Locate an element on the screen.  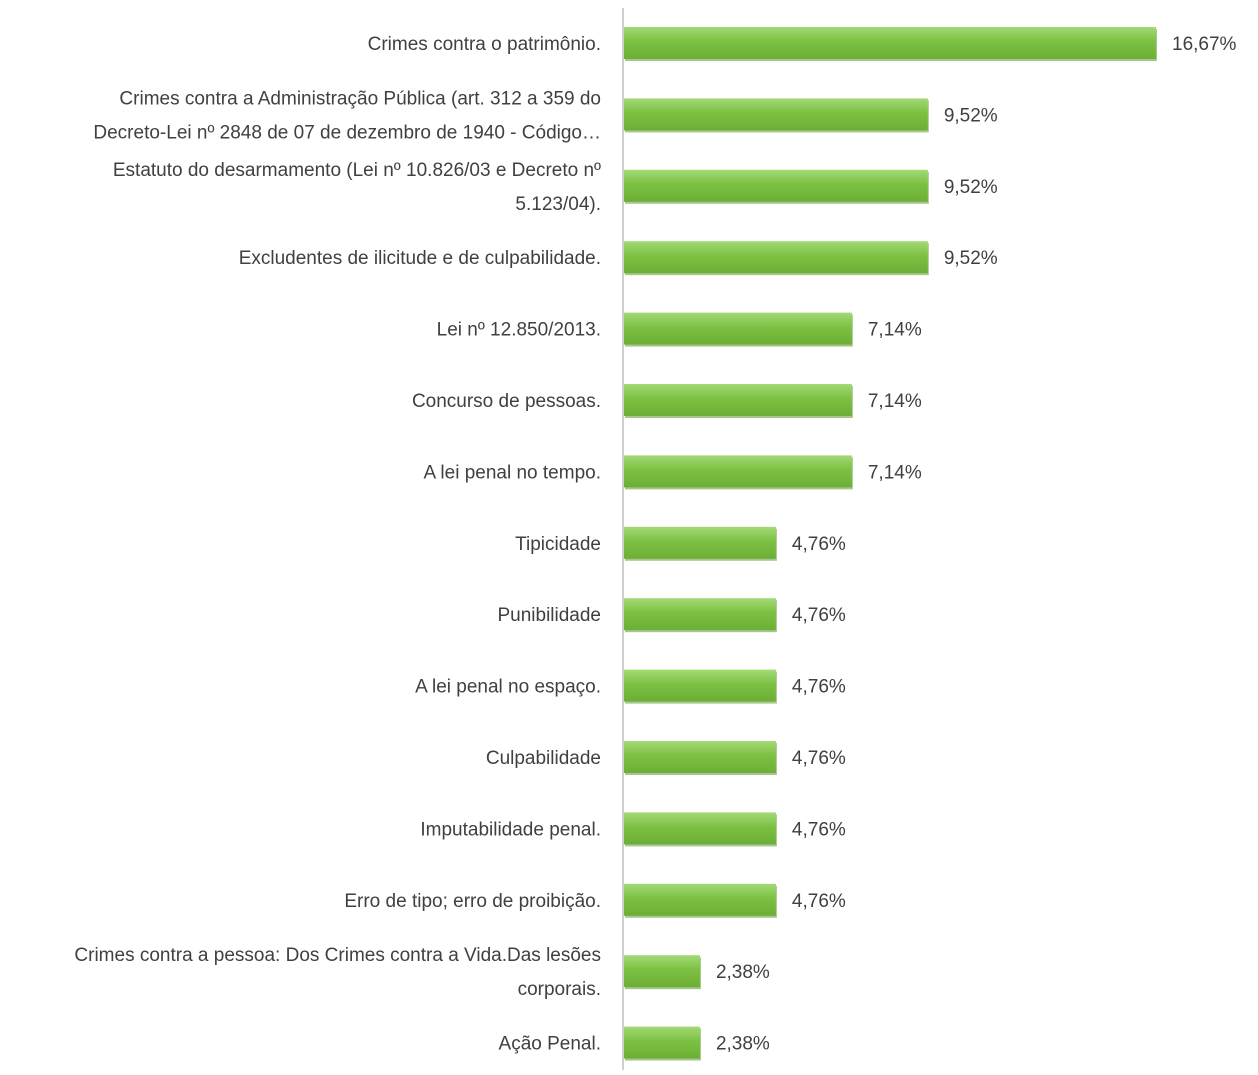
category-label: corporais. is located at coordinates (559, 989).